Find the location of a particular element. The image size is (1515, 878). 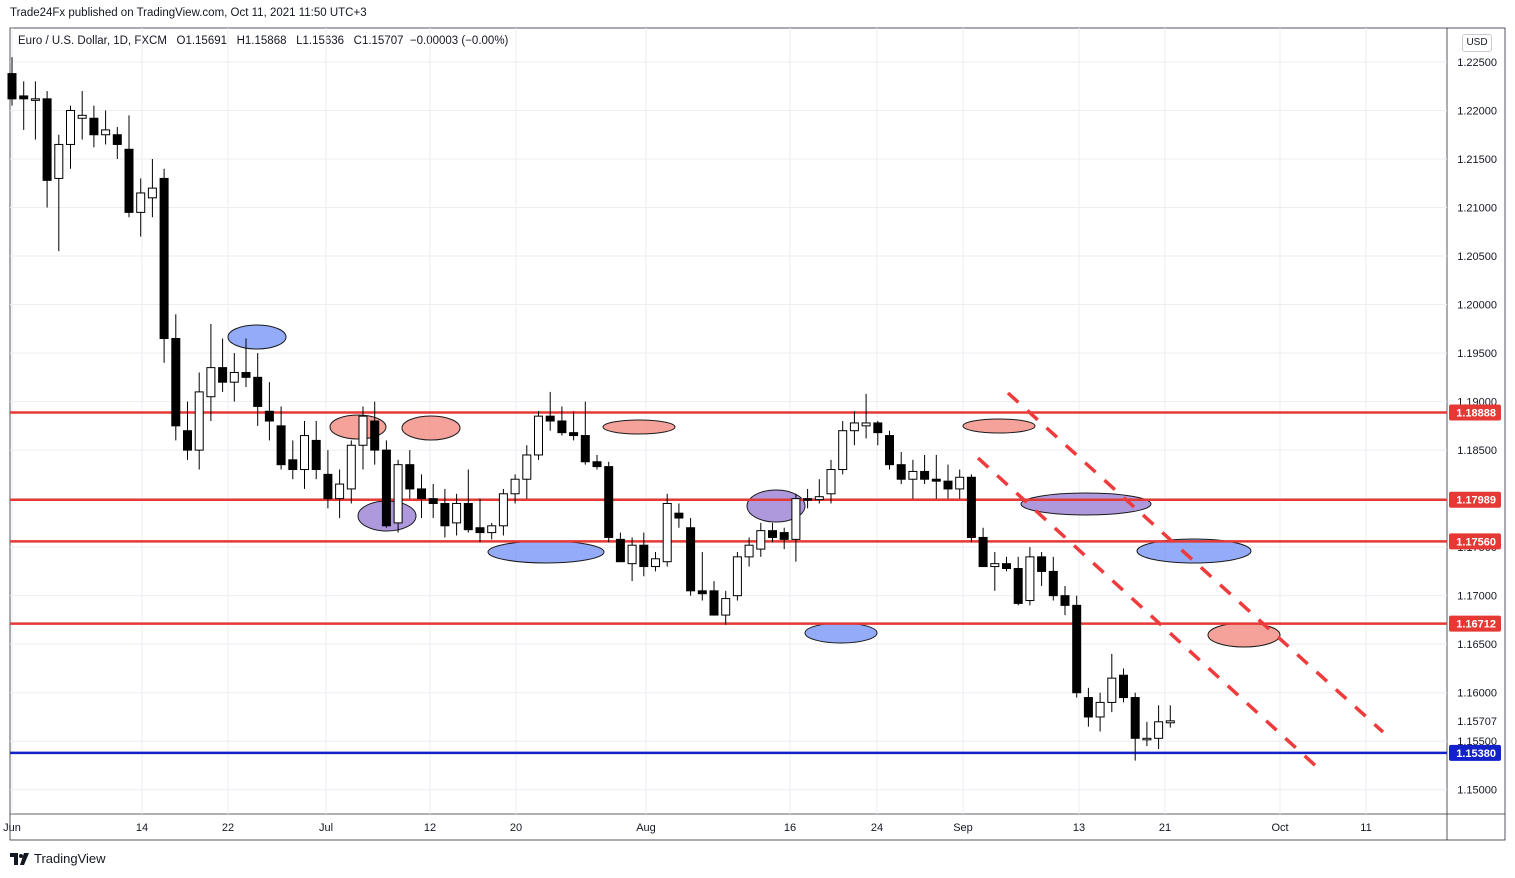

legend-symbol: Euro / U.S. Dollar, 1D, FXCM is located at coordinates (92, 41).